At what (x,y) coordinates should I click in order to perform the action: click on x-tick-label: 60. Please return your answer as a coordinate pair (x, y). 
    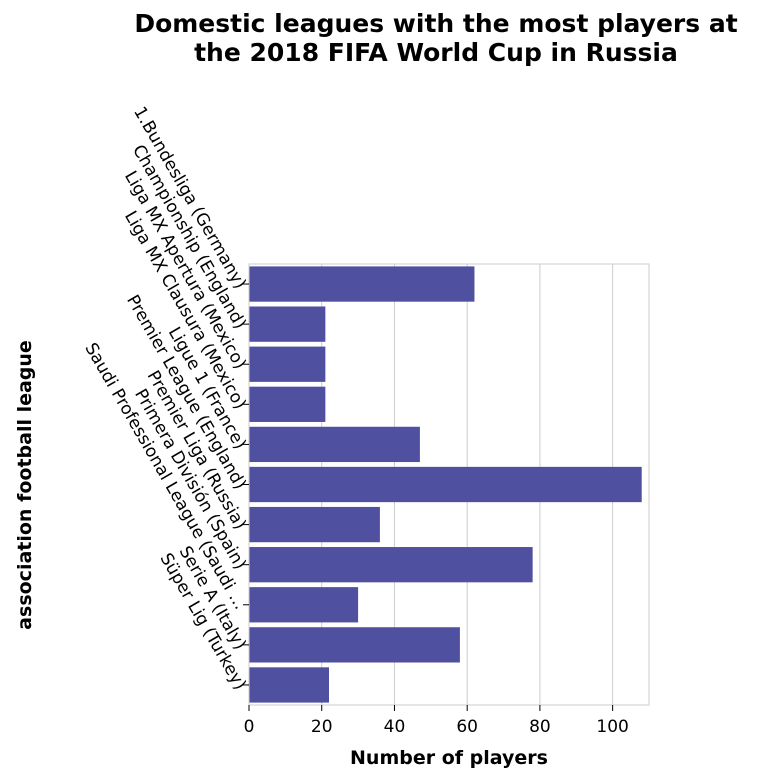
    Looking at the image, I should click on (467, 727).